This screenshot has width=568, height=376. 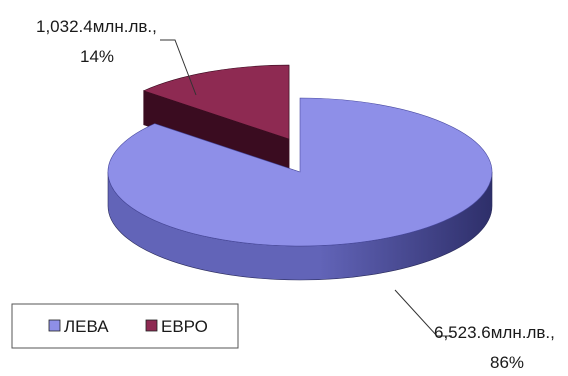 What do you see at coordinates (54, 325) in the screenshot?
I see `legend-swatch-leva` at bounding box center [54, 325].